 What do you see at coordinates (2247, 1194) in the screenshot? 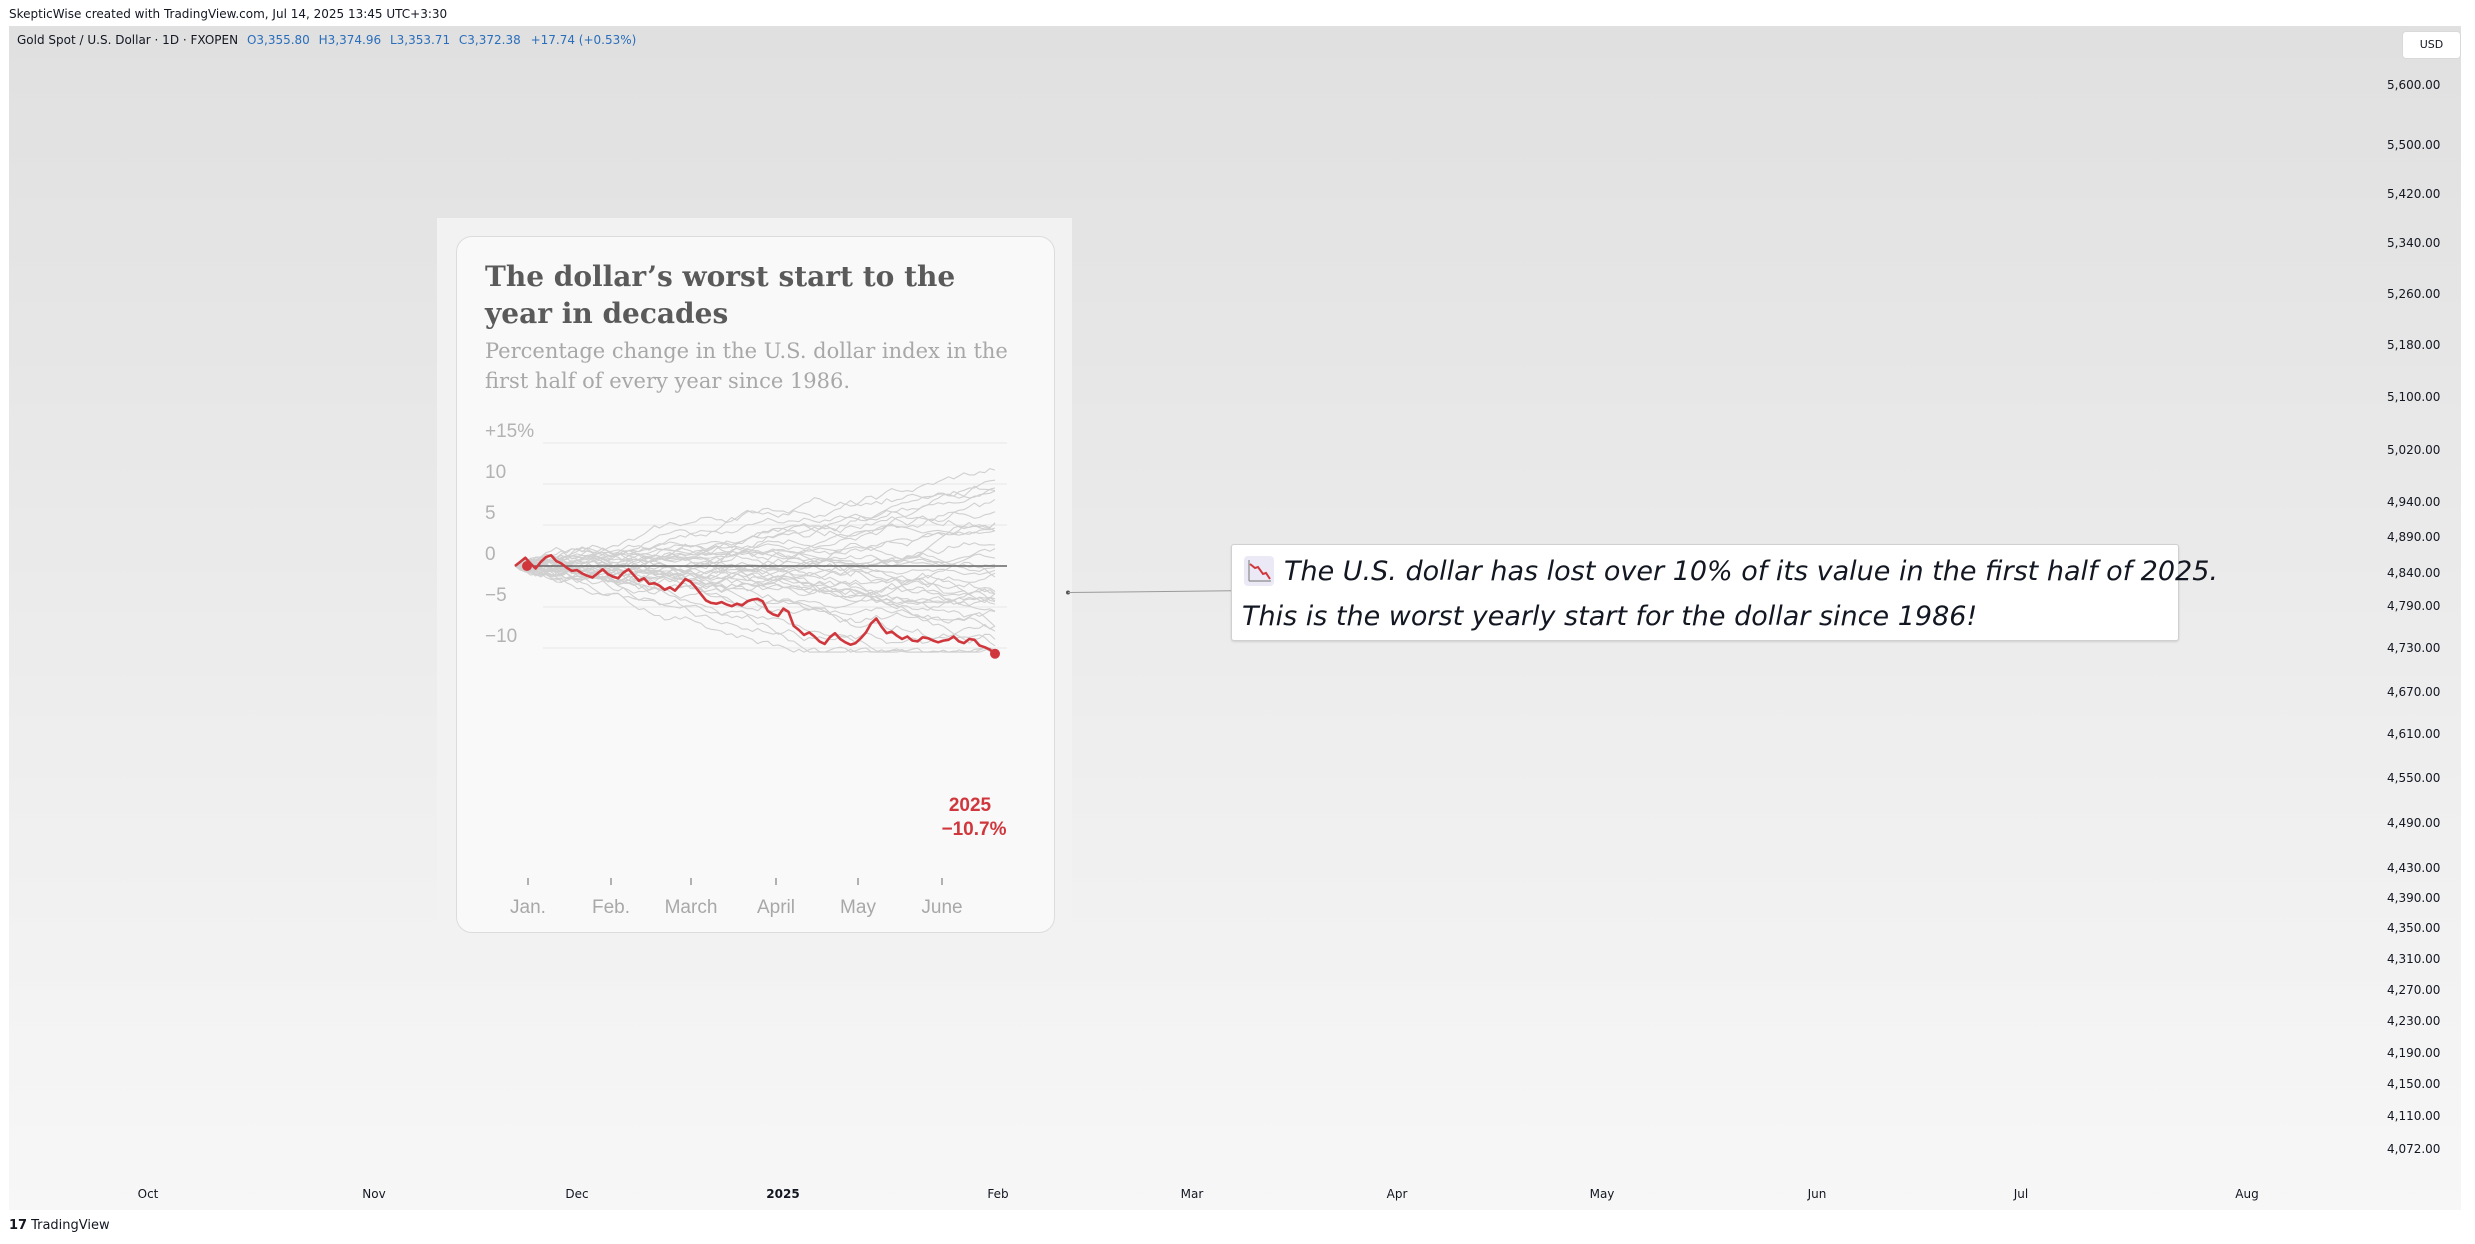
I see `time-axis-label: Aug` at bounding box center [2247, 1194].